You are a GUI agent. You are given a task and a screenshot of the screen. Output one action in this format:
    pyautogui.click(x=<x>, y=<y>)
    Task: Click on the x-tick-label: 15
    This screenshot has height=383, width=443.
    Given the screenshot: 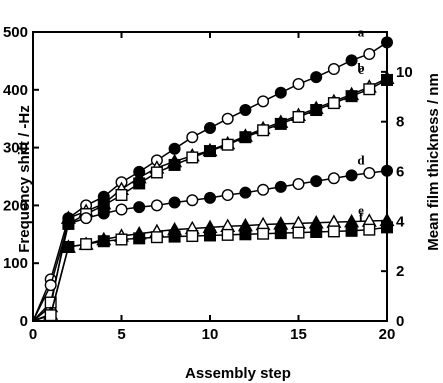 What is the action you would take?
    pyautogui.click(x=298, y=334)
    